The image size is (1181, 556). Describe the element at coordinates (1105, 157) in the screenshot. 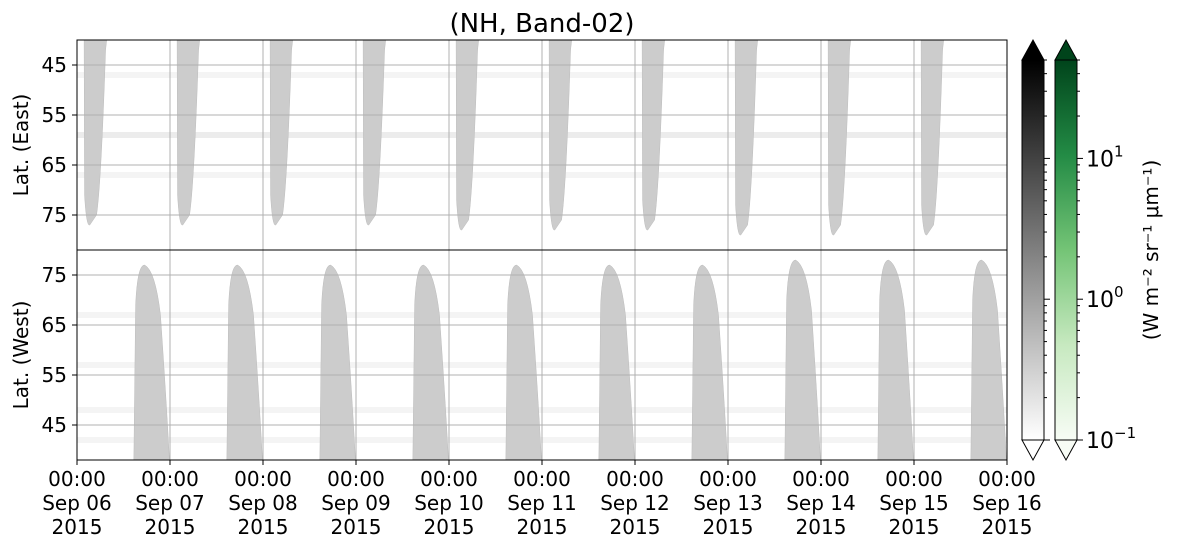

I see `colorbar-tick-label: 10¹` at that location.